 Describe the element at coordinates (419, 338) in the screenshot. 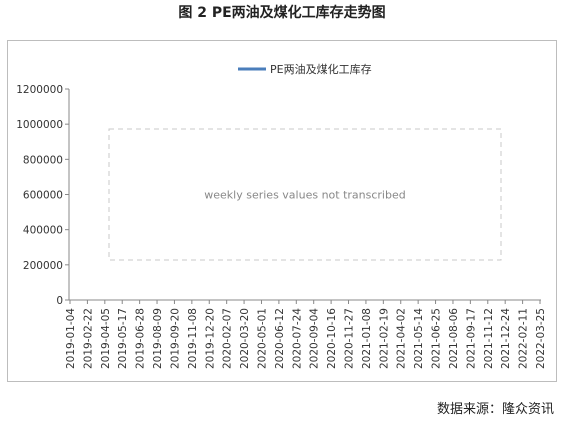

I see `x-tick-label: 2021-05-14` at that location.